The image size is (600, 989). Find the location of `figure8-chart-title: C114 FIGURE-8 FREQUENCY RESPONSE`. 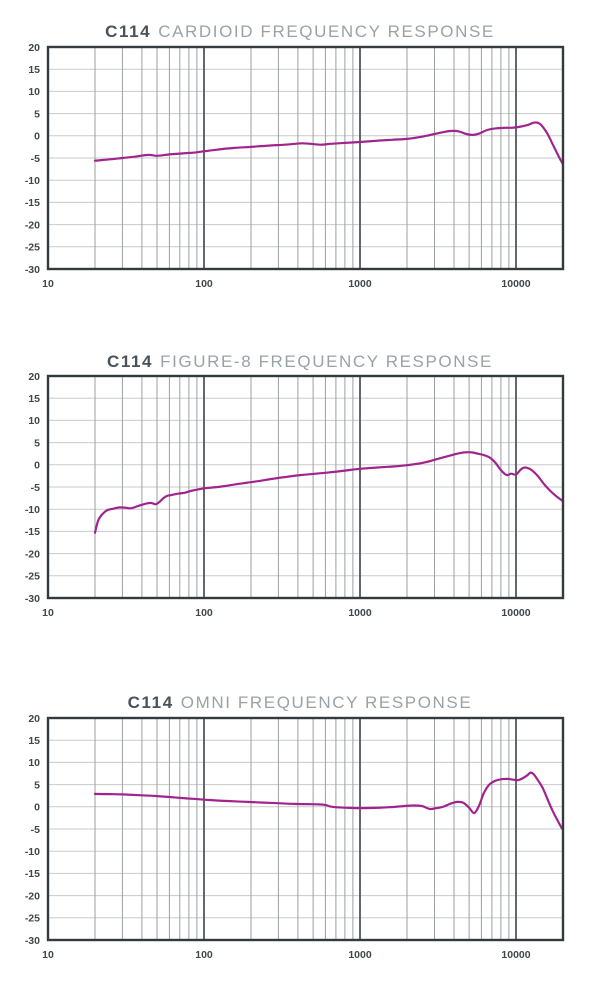

figure8-chart-title: C114 FIGURE-8 FREQUENCY RESPONSE is located at coordinates (300, 362).